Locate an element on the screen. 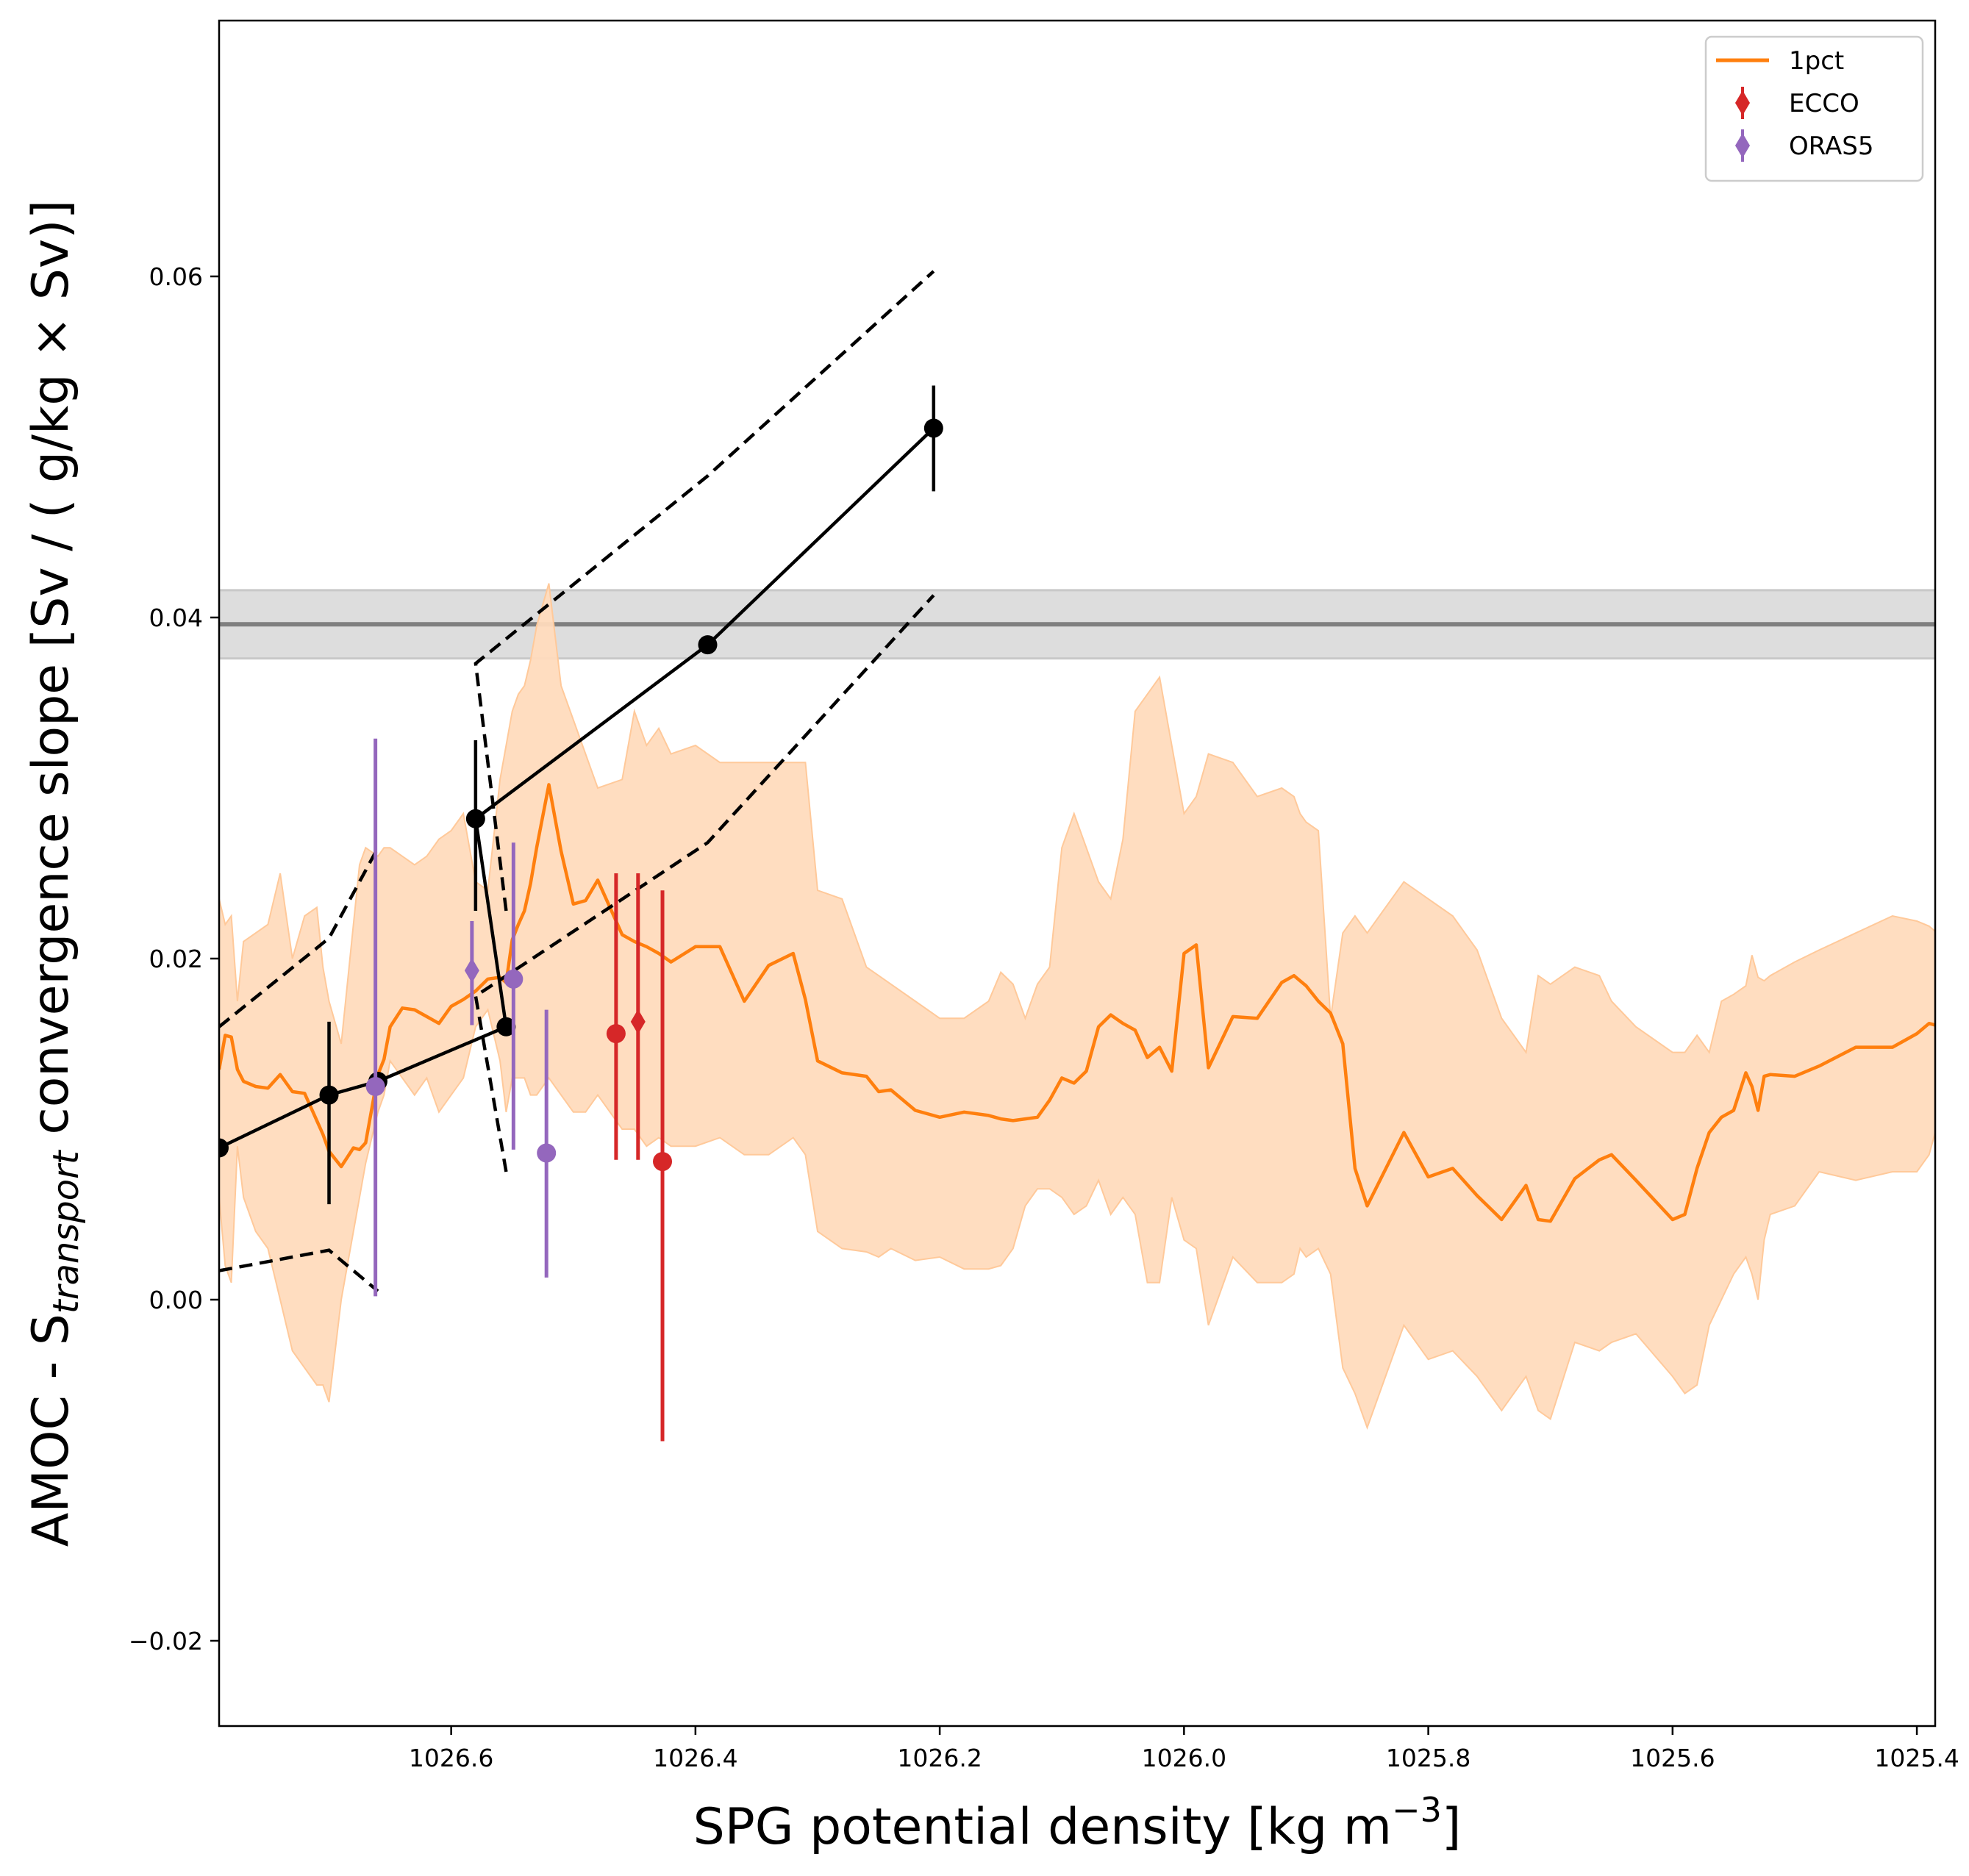  legend-label: ORAS5 is located at coordinates (1831, 146).